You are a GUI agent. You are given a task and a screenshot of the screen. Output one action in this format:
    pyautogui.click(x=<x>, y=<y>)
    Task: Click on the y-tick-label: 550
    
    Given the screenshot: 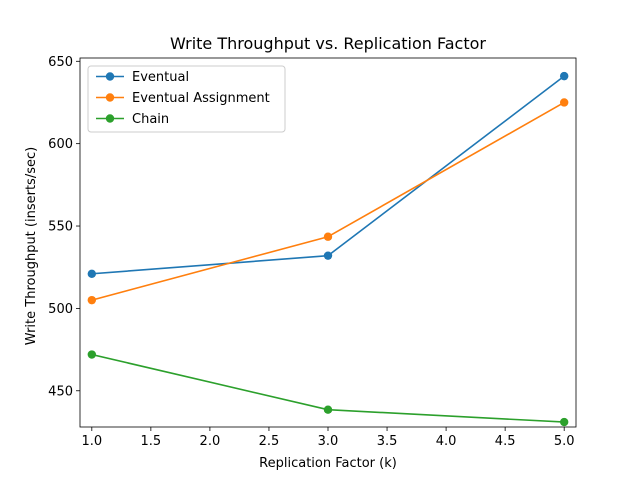 What is the action you would take?
    pyautogui.click(x=60, y=227)
    